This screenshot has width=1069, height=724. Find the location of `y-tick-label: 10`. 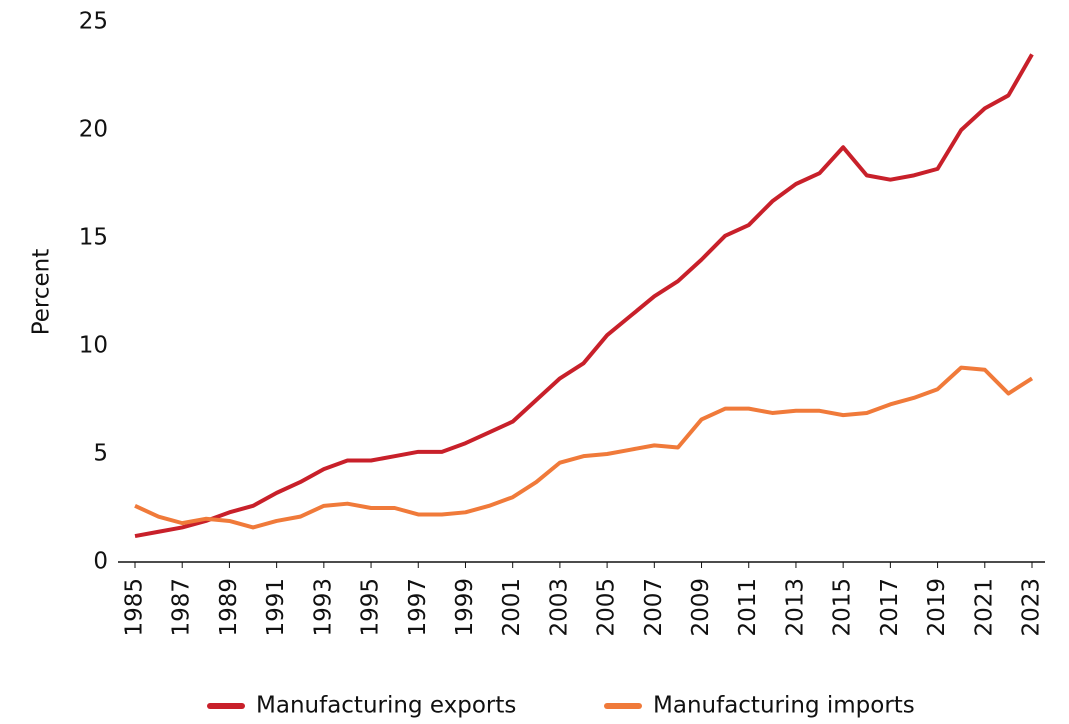

y-tick-label: 10 is located at coordinates (93, 346).